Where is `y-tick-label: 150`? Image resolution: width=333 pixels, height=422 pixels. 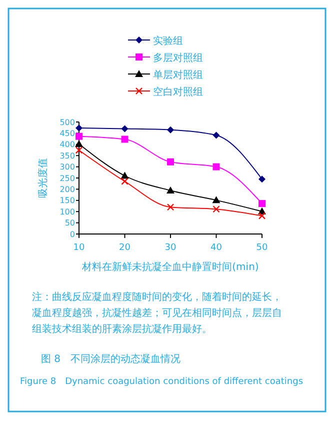 y-tick-label: 150 is located at coordinates (67, 201).